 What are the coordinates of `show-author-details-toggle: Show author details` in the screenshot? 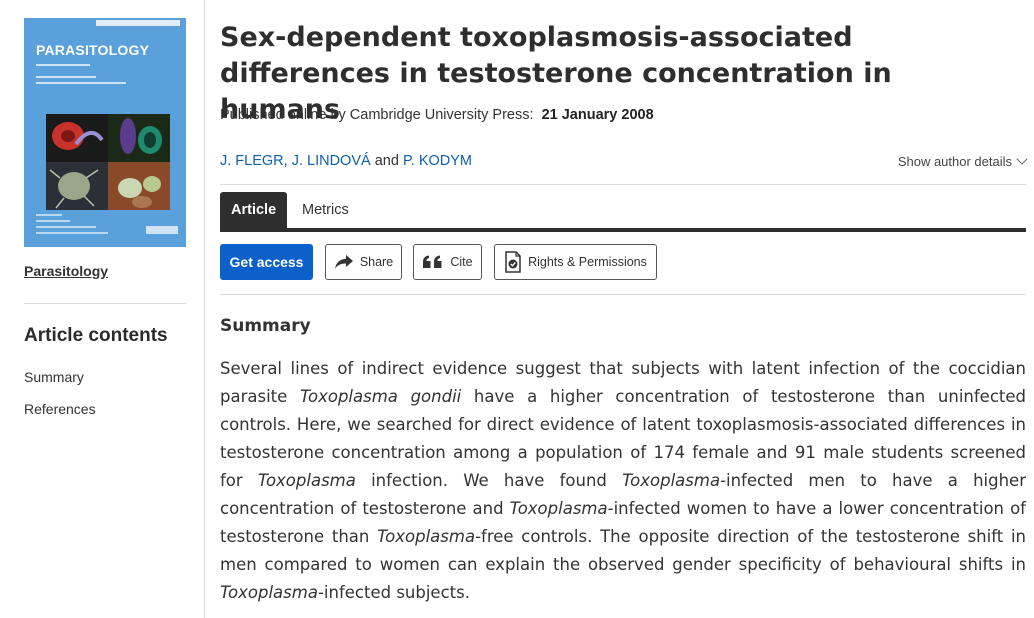 It's located at (962, 161).